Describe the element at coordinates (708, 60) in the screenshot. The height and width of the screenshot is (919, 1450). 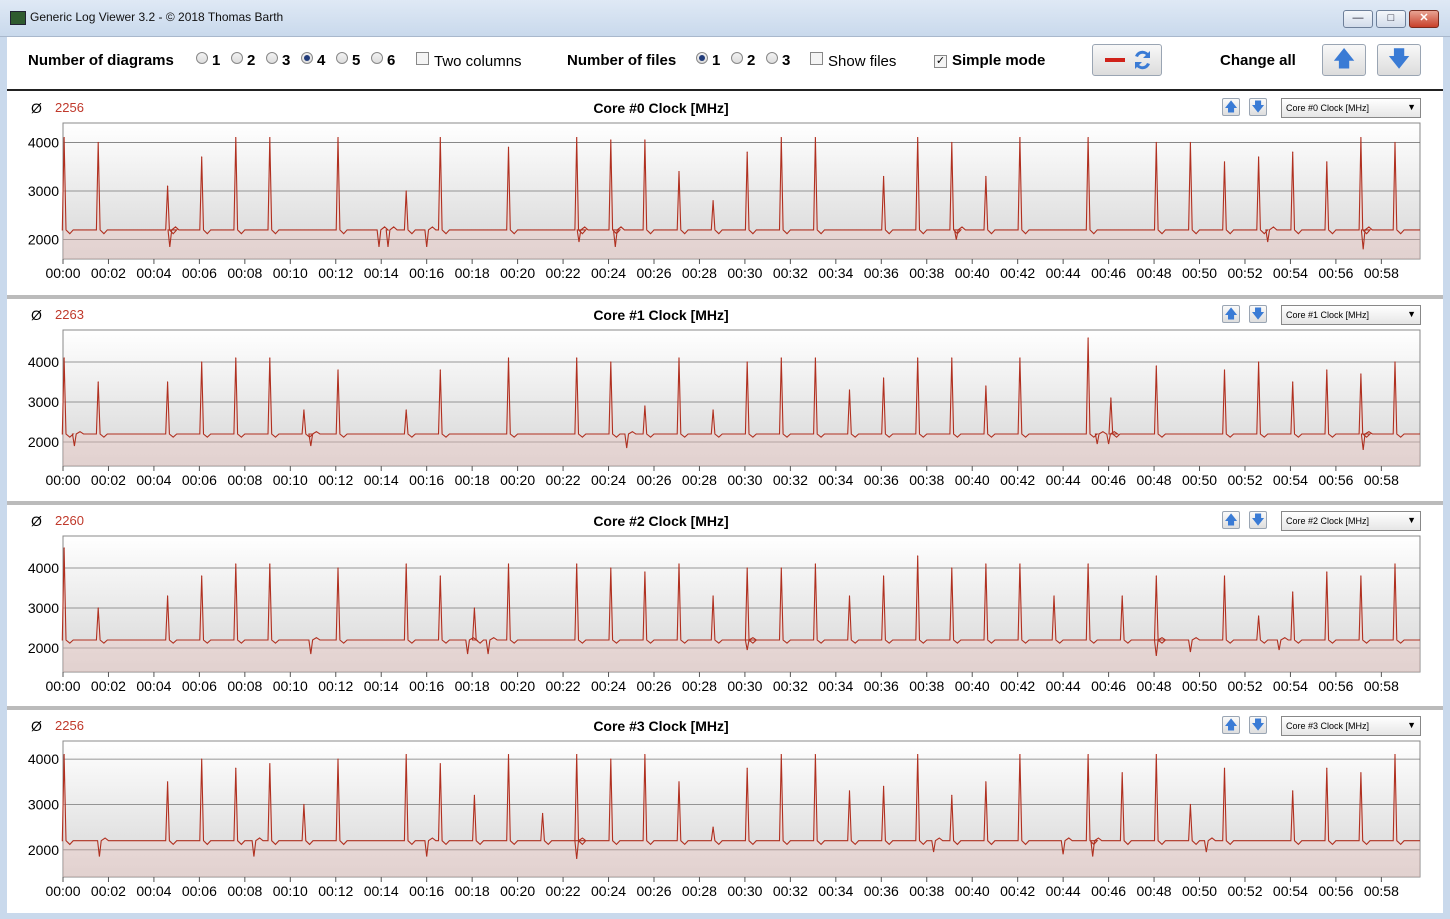
I see `files-radio-1: 1` at that location.